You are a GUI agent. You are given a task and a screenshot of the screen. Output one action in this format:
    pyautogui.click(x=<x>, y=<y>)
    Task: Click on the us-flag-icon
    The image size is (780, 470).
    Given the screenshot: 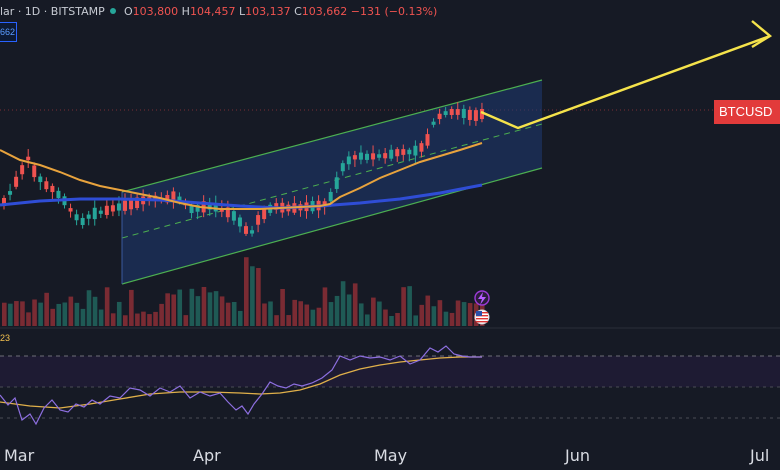 What is the action you would take?
    pyautogui.click(x=482, y=317)
    